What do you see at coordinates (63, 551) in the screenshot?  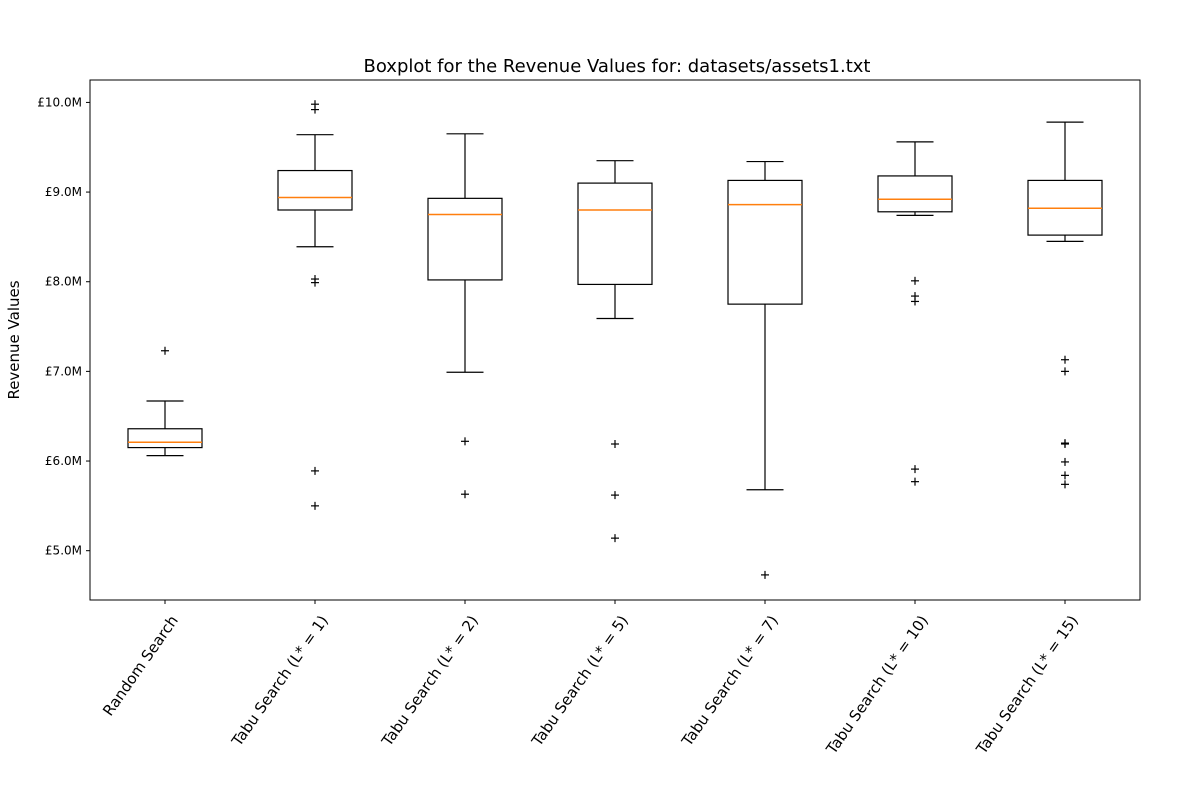 I see `y-tick-label: £5.0M` at bounding box center [63, 551].